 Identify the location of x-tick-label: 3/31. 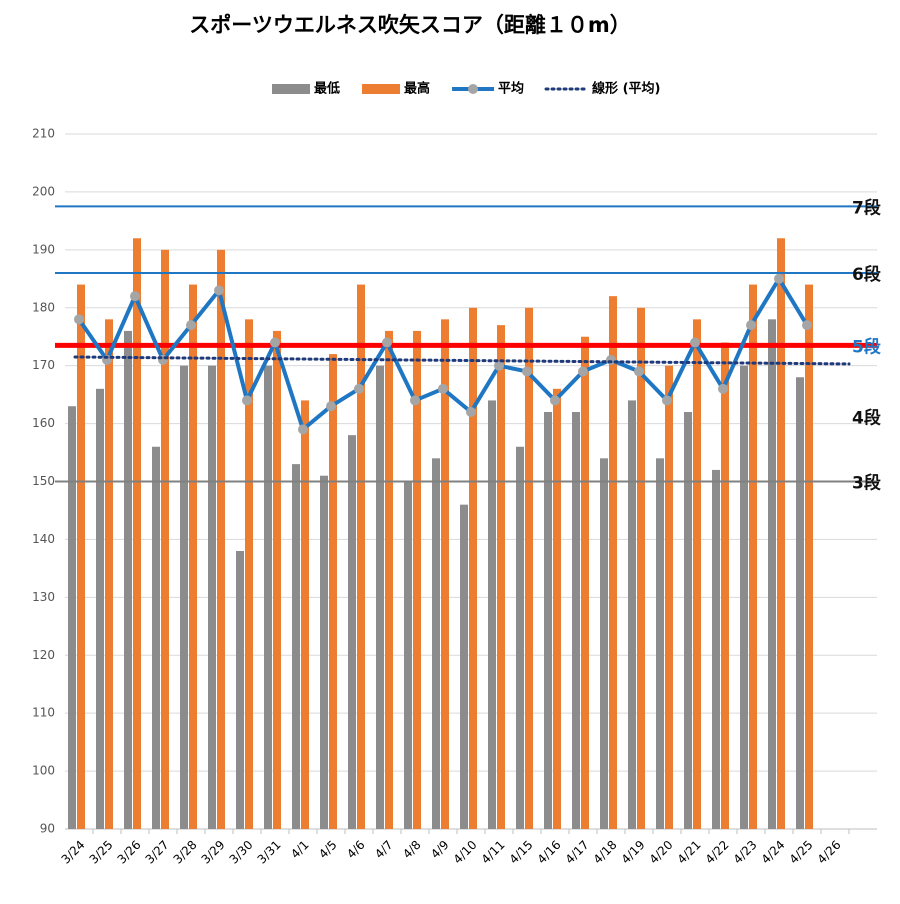
(269, 852).